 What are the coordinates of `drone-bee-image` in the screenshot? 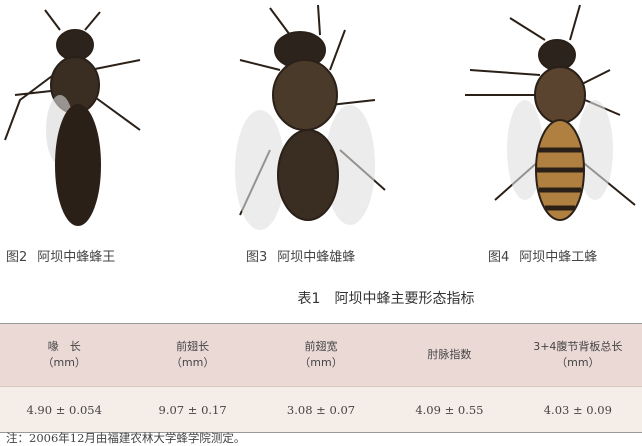 It's located at (310, 117).